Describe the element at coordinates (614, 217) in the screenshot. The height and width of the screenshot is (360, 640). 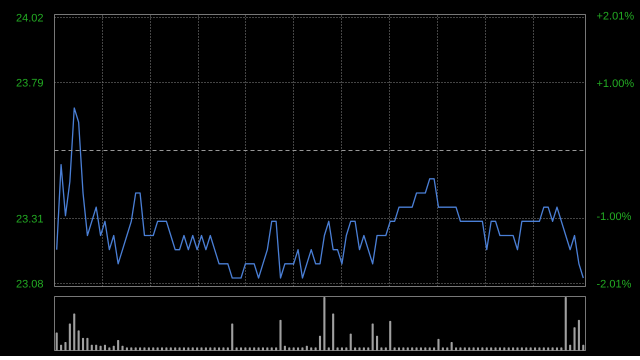
I see `y2-tick-label: -1.00%` at that location.